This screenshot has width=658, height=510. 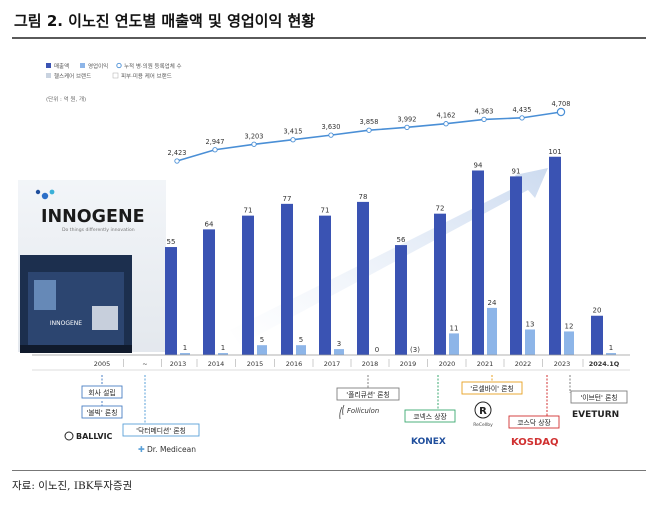 What do you see at coordinates (119, 65) in the screenshot?
I see `legend-swatch-hospitals` at bounding box center [119, 65].